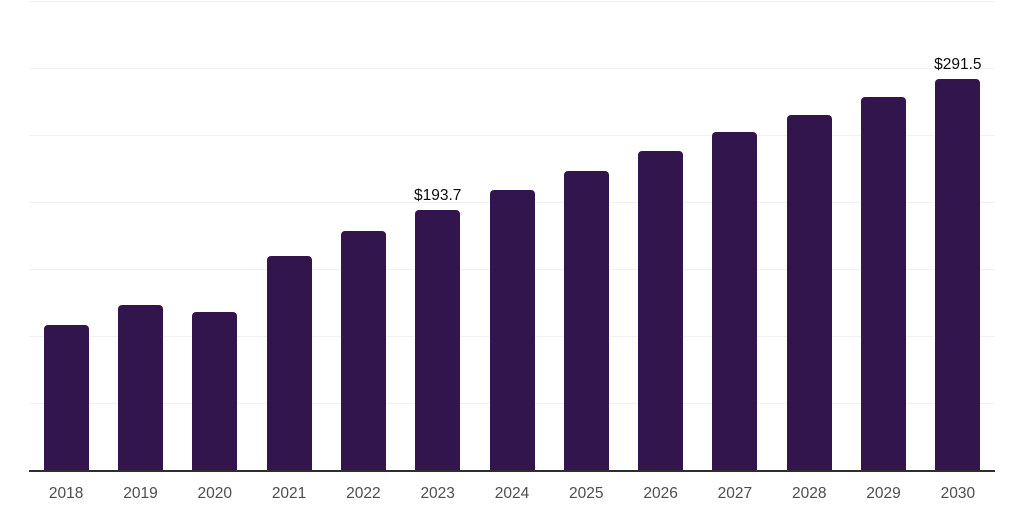  What do you see at coordinates (214, 493) in the screenshot?
I see `x-tick-label-2020: 2020` at bounding box center [214, 493].